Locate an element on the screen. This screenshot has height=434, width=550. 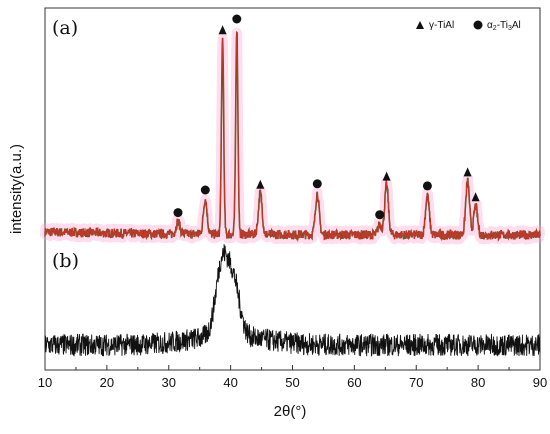
legend: γ-TiAl α2-Ti3Al is located at coordinates (468, 26).